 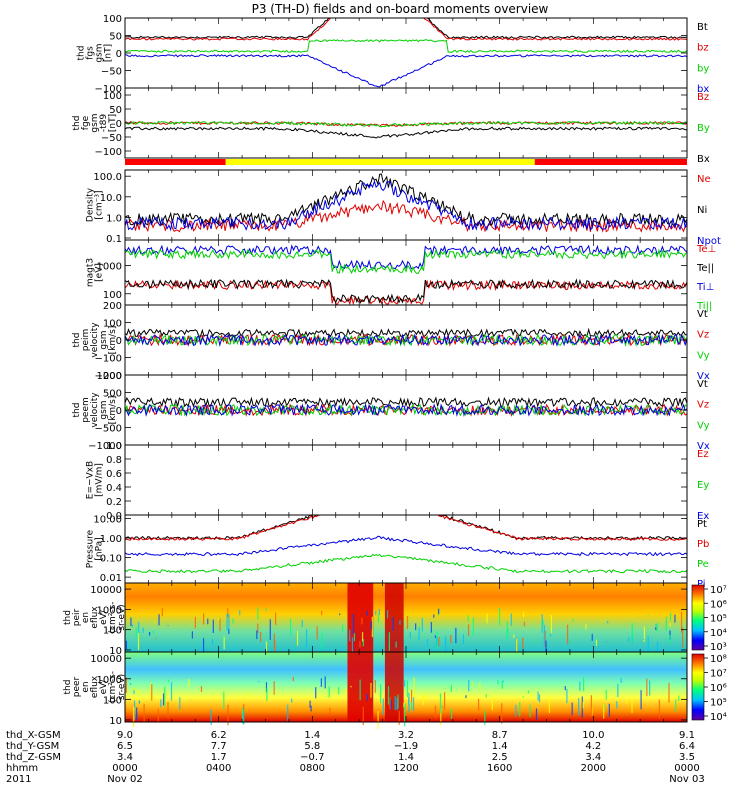 What do you see at coordinates (703, 446) in the screenshot?
I see `legend-peem-3: Vx` at bounding box center [703, 446].